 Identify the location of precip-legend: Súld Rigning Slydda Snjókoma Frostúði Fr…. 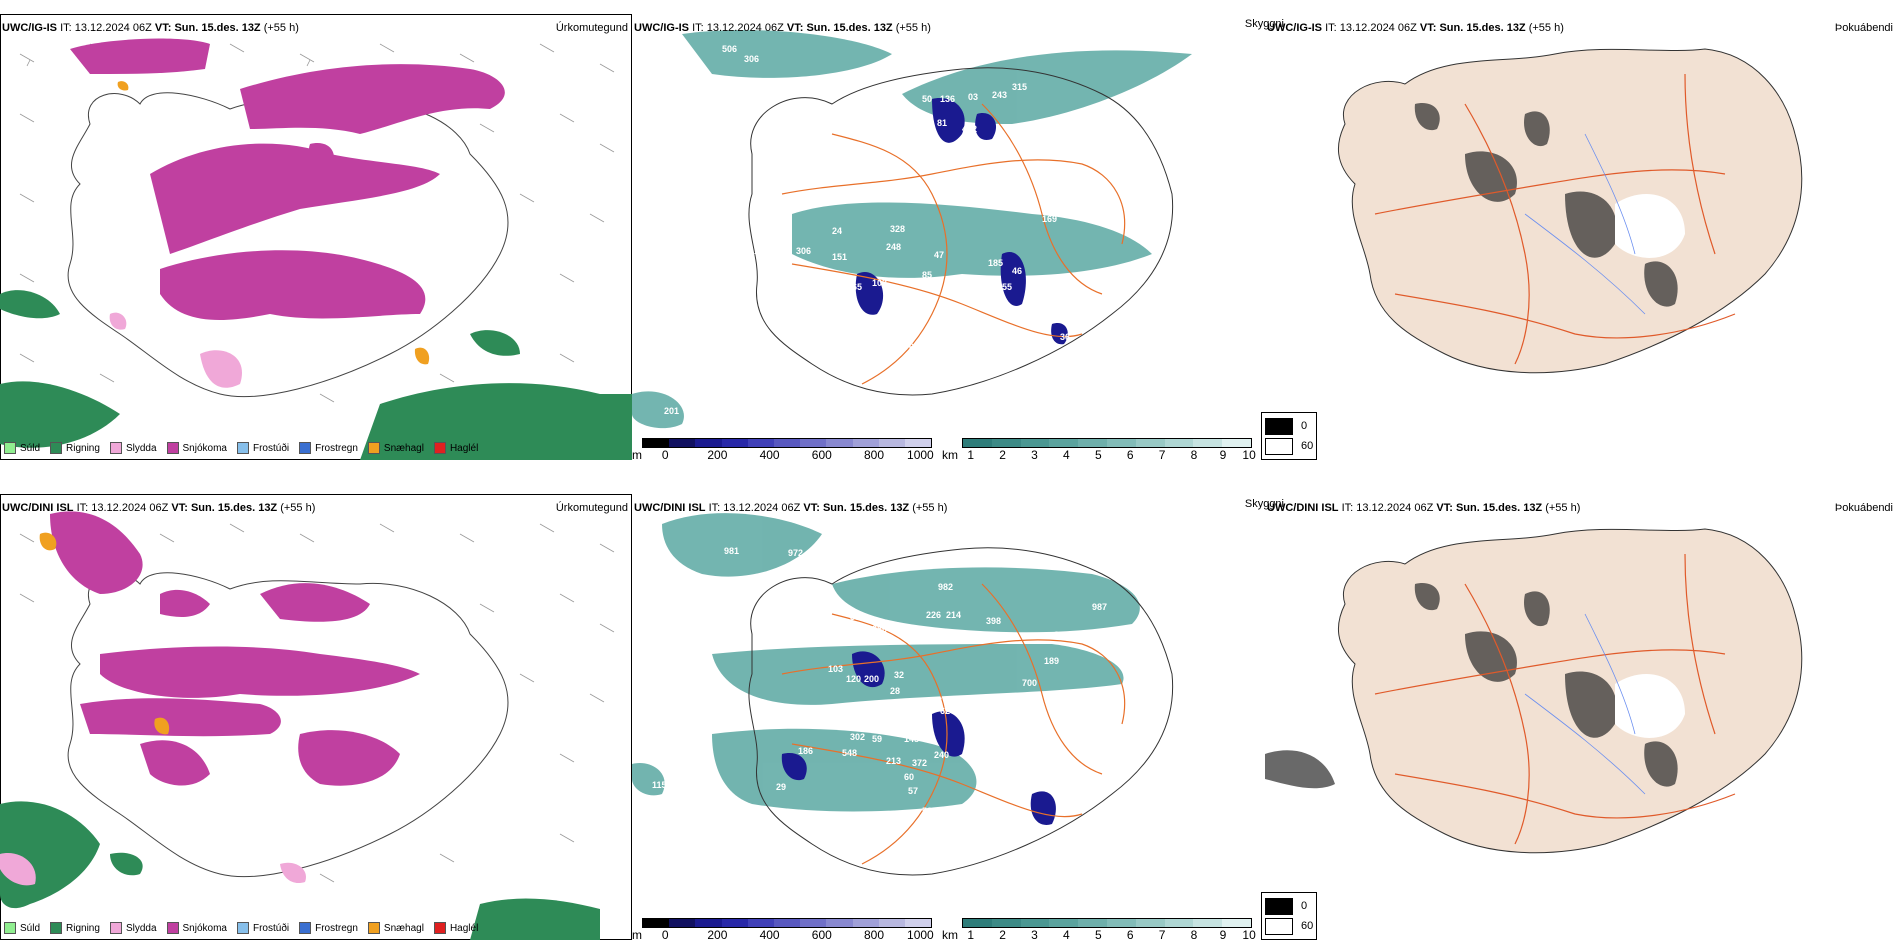
(246, 448).